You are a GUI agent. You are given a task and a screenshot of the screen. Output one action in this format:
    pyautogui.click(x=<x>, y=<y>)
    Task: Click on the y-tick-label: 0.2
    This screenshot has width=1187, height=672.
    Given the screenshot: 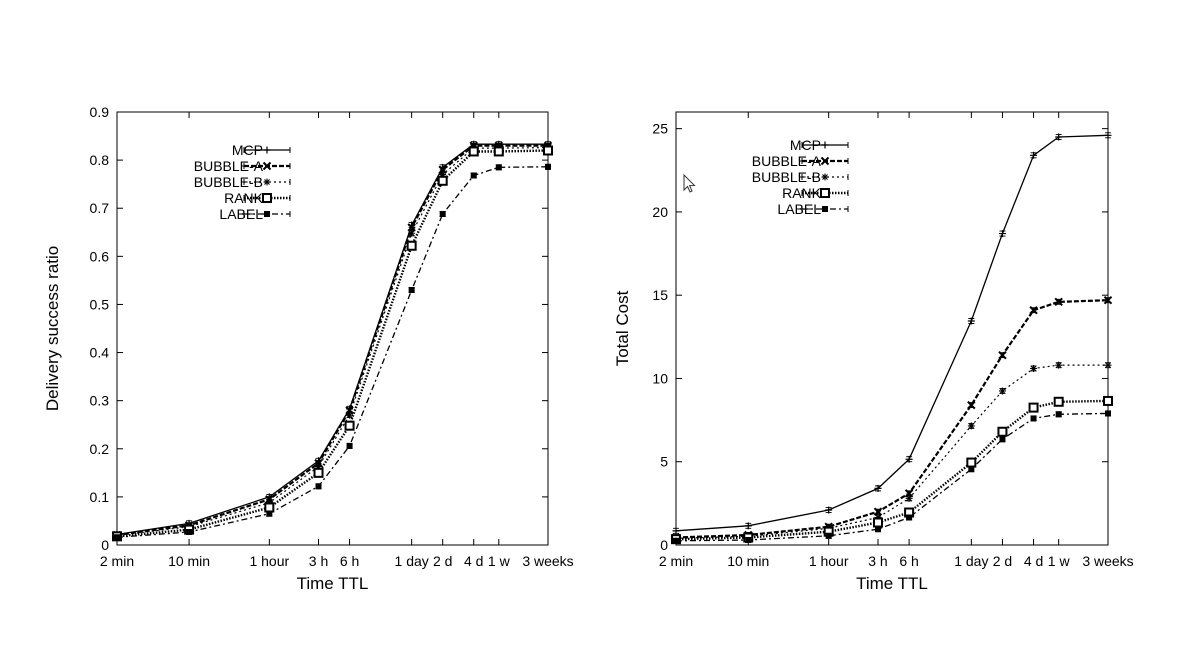 What is the action you would take?
    pyautogui.click(x=100, y=449)
    